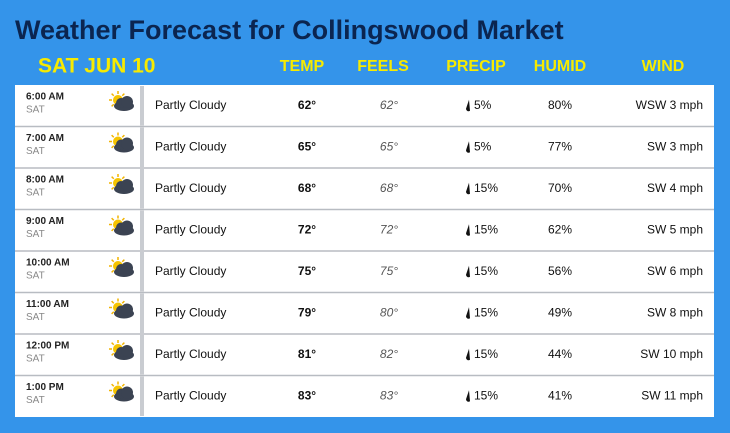 The image size is (730, 433). I want to click on title: Weather Forecast for Collingswood Market, so click(289, 30).